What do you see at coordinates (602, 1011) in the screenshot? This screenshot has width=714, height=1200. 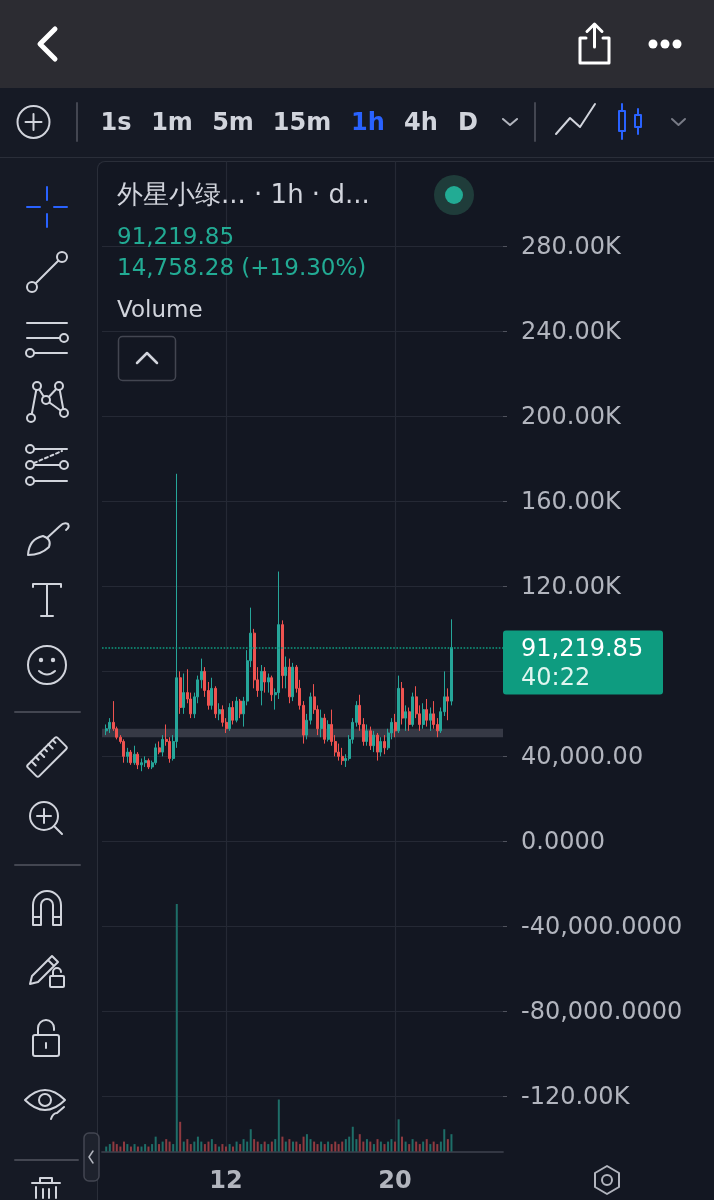 I see `y-tick-label: -80,000.0000` at bounding box center [602, 1011].